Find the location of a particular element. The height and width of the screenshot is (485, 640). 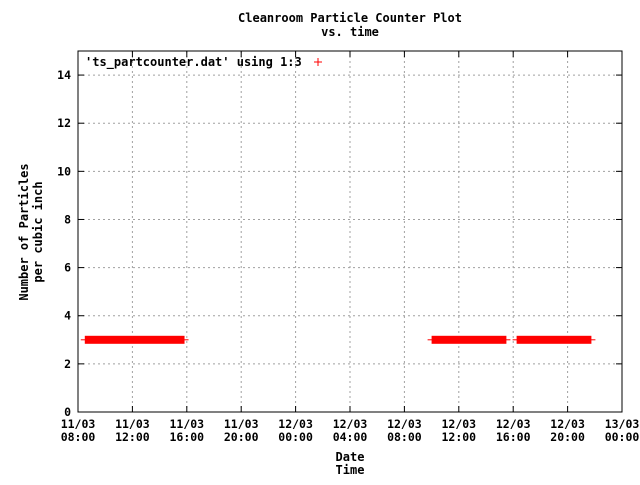

legend: 'ts_partcounter.dat' using 1:3 is located at coordinates (203, 62).